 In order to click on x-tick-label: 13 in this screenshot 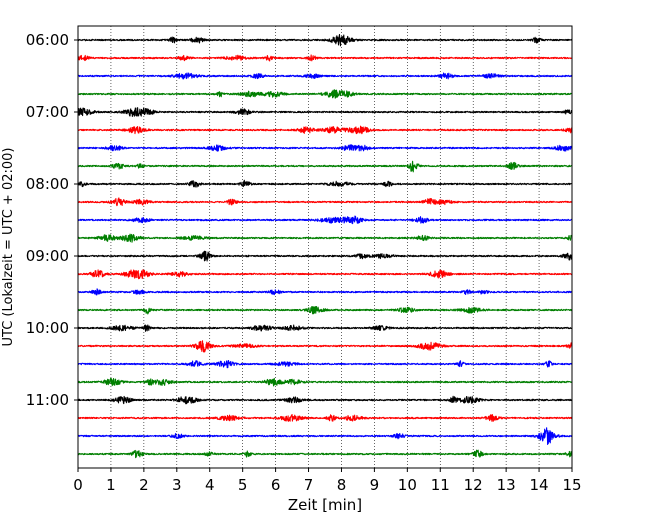, I will do `click(506, 485)`.